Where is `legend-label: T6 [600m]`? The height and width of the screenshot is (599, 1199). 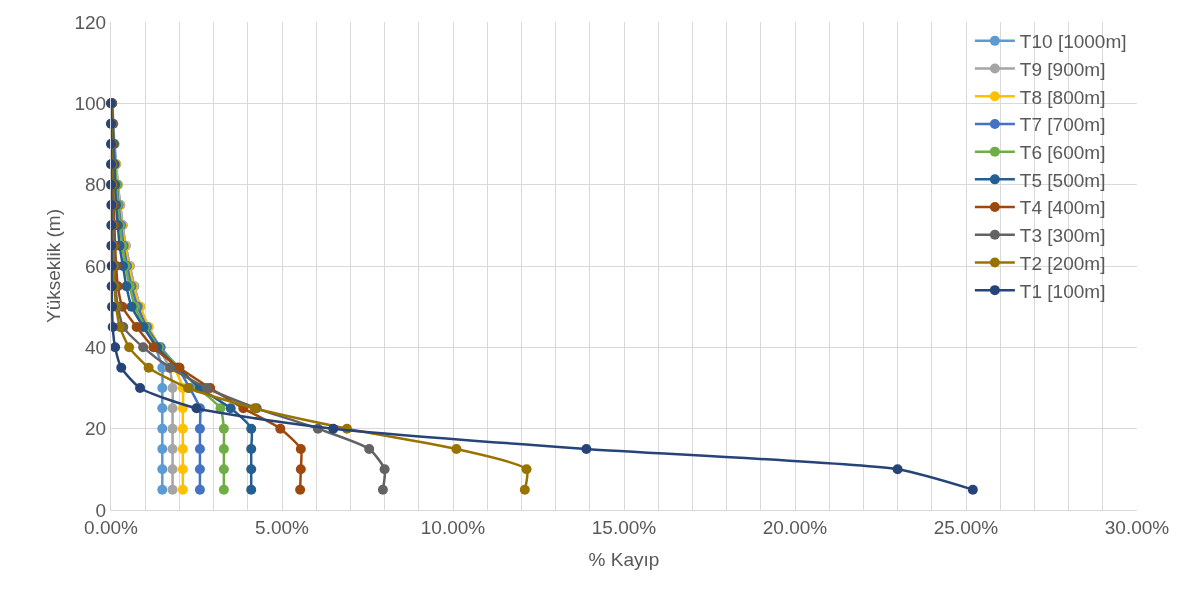
legend-label: T6 [600m] is located at coordinates (1062, 153).